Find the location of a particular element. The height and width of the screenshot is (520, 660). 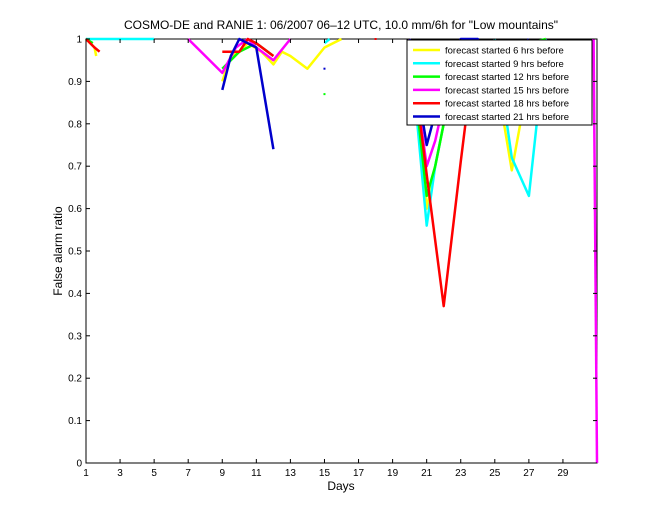

legend-entry-label: forecast started 6 hrs before is located at coordinates (504, 51).